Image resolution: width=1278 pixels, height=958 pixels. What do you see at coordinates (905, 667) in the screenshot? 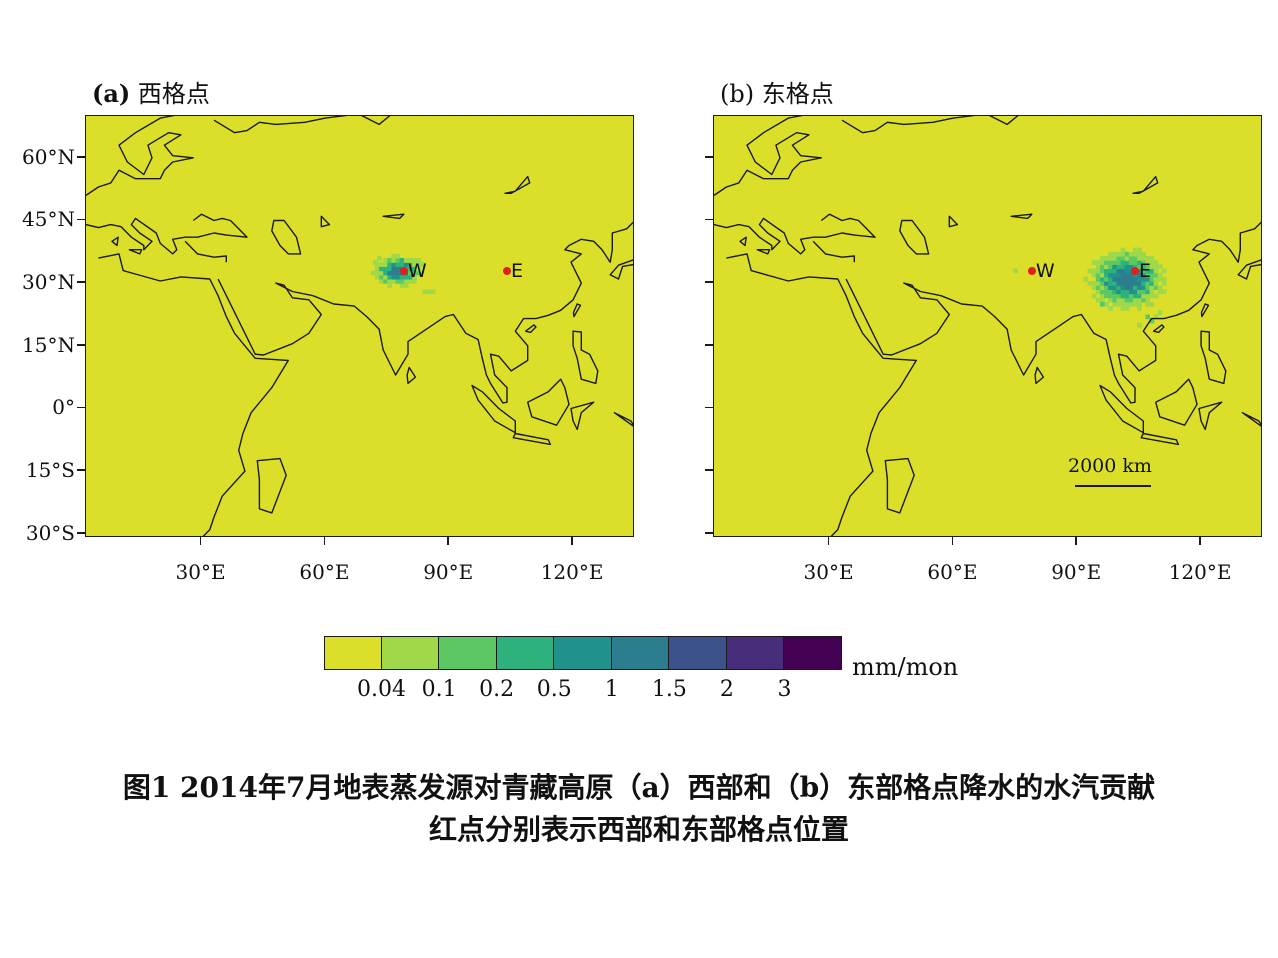
I see `colorbar-unit: mm/mon` at bounding box center [905, 667].